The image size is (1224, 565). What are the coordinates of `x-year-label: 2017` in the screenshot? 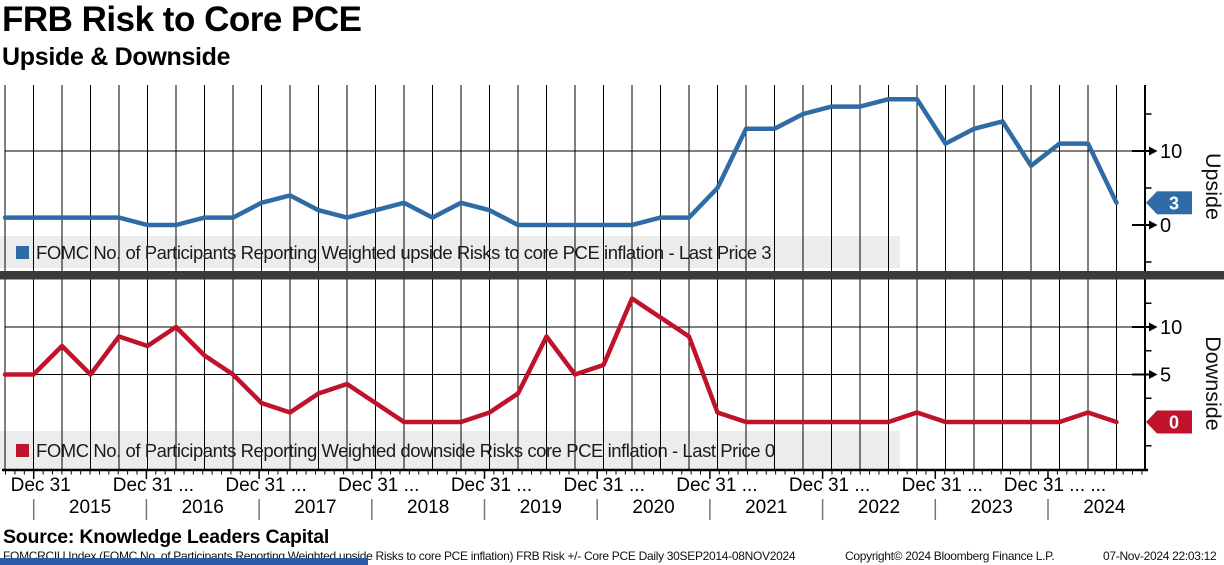 It's located at (315, 507).